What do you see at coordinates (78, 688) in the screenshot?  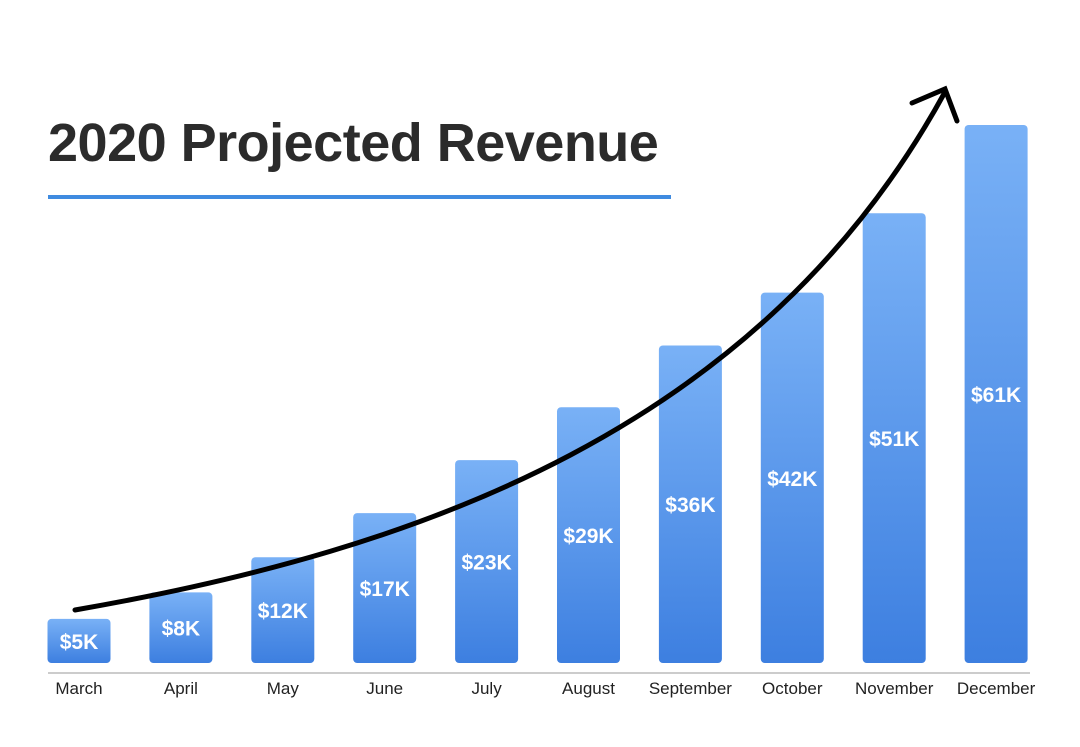 I see `x-tick-label: March` at bounding box center [78, 688].